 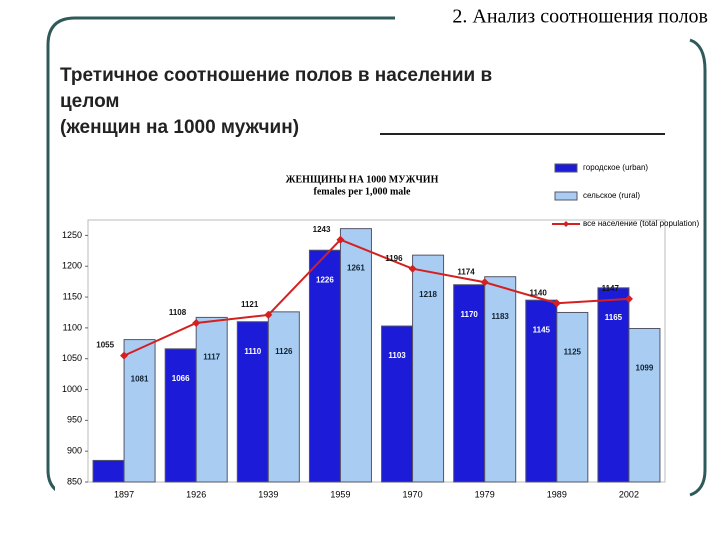 What do you see at coordinates (428, 294) in the screenshot?
I see `value-label: 1218` at bounding box center [428, 294].